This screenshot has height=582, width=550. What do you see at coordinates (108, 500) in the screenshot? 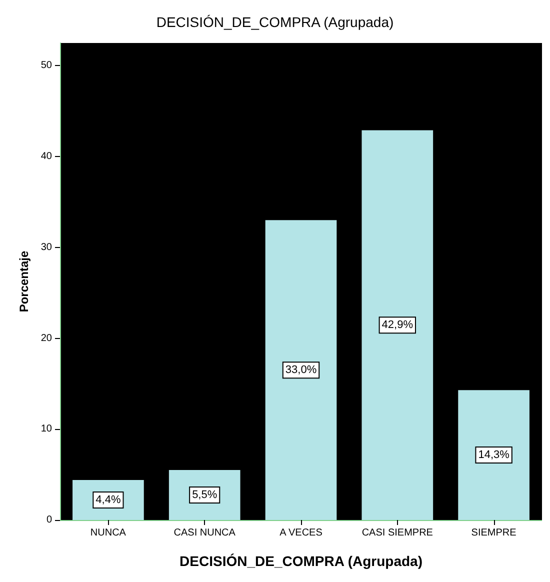
I see `data-label: 4,4%` at bounding box center [108, 500].